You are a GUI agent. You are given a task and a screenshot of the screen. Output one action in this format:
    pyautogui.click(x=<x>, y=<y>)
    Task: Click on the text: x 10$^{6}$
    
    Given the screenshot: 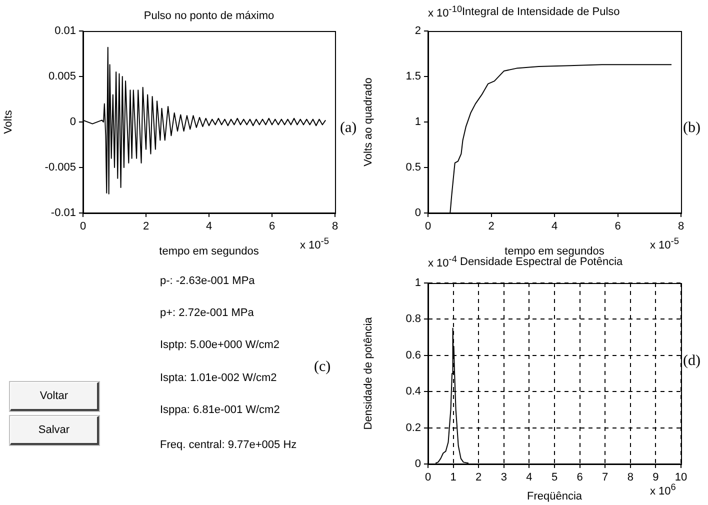 What is the action you would take?
    pyautogui.click(x=663, y=490)
    